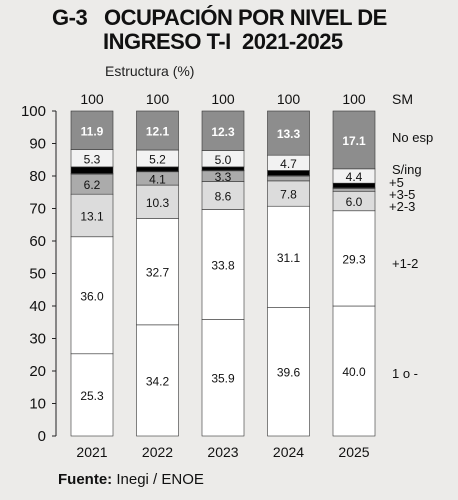 This screenshot has width=458, height=500. I want to click on y-tick-label: 40, so click(37, 306).